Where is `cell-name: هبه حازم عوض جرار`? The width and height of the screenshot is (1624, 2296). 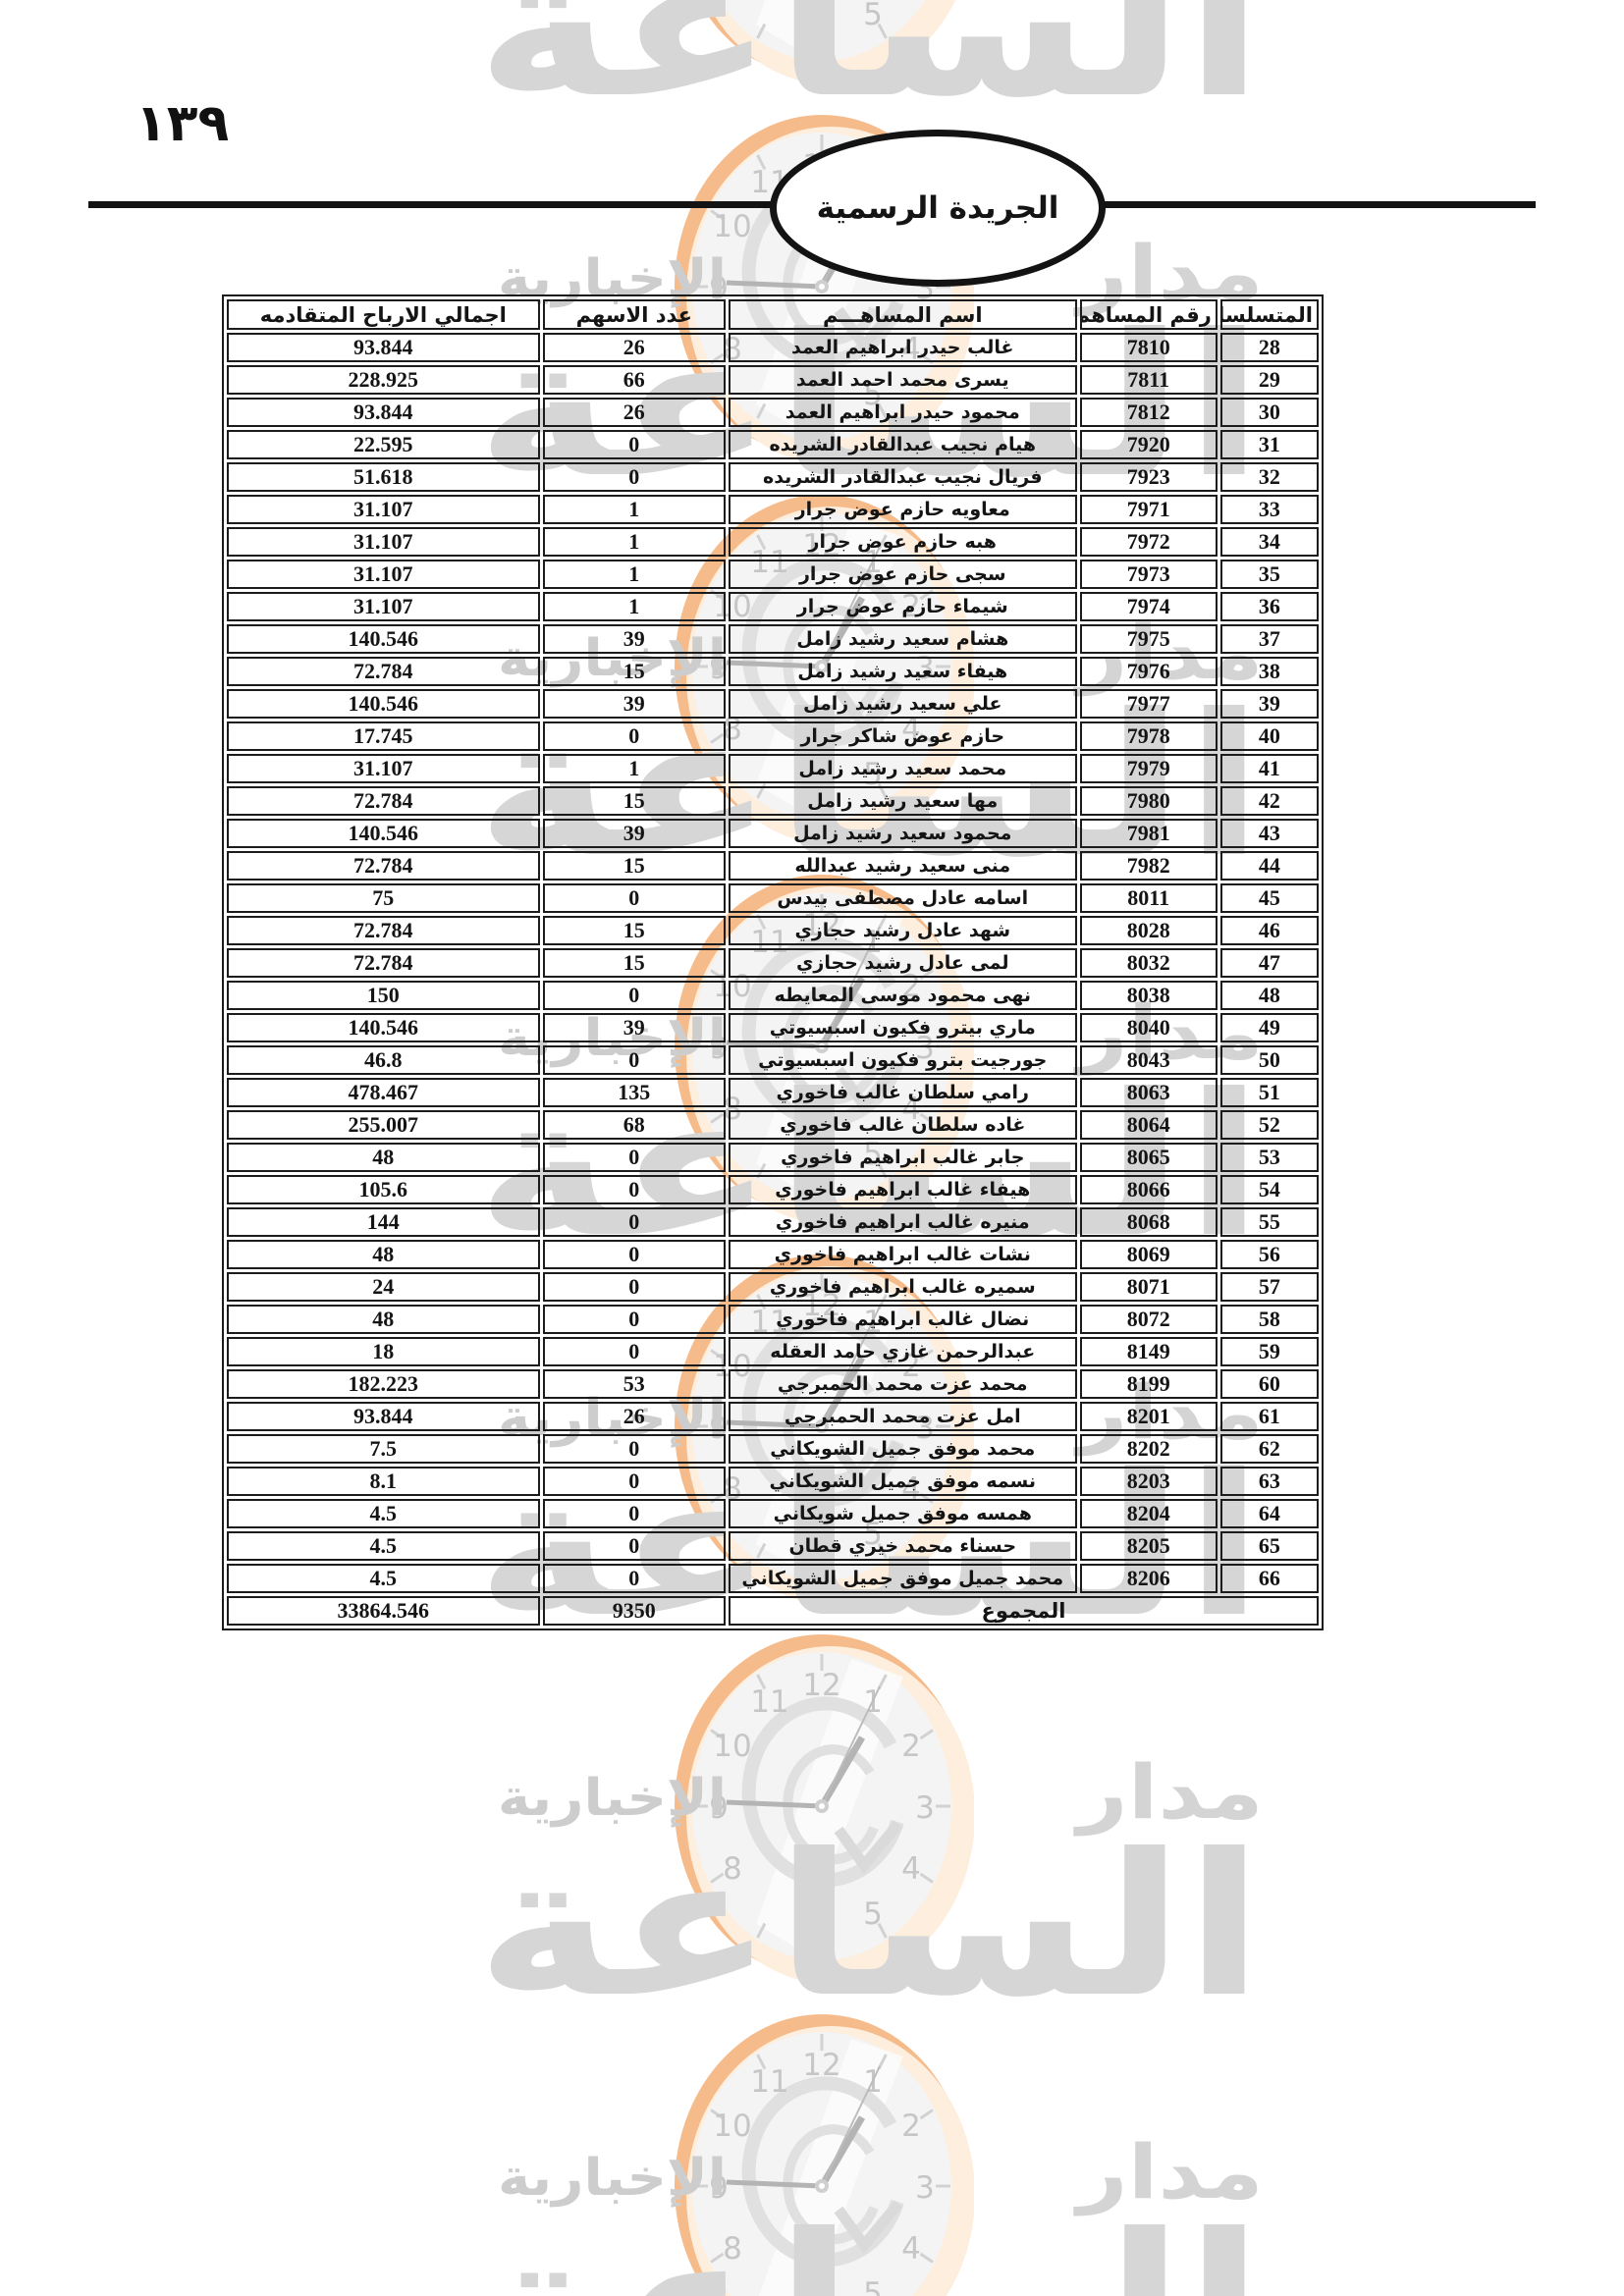
cell-name: هبه حازم عوض جرار is located at coordinates (902, 542).